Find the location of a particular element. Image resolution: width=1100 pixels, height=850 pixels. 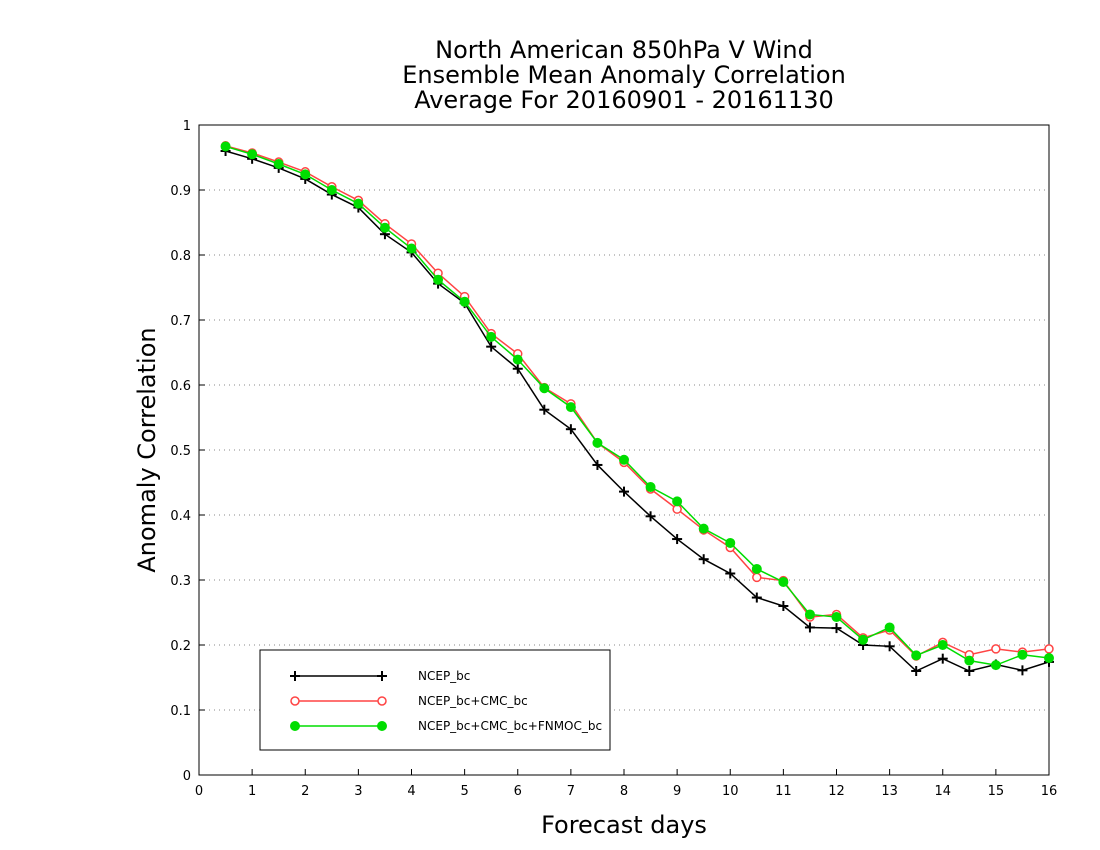

x-tick-label: 4 is located at coordinates (411, 791).